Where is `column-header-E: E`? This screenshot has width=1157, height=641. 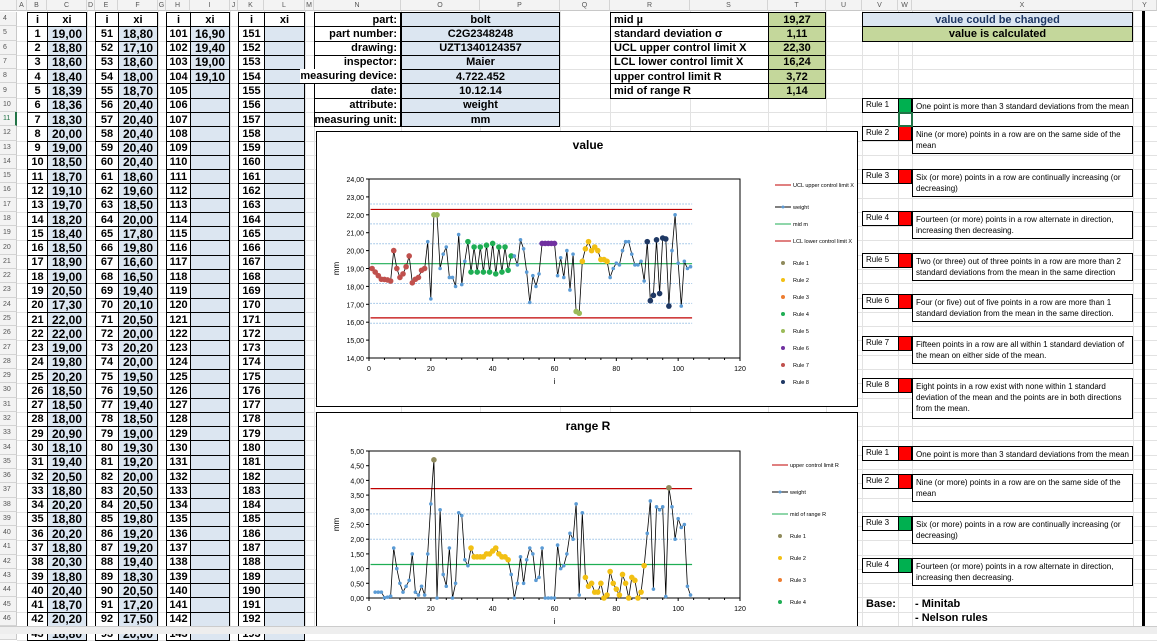 column-header-E: E is located at coordinates (106, 5).